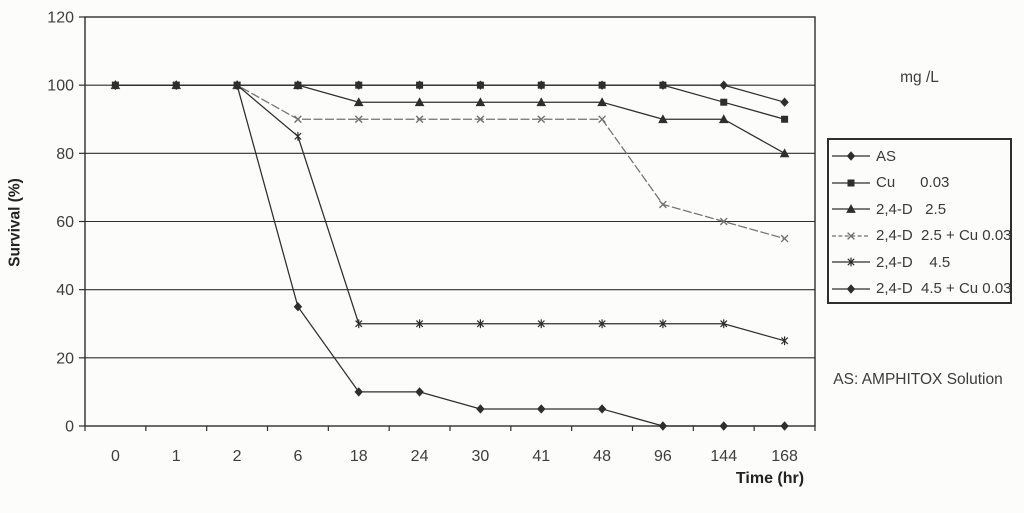 The width and height of the screenshot is (1024, 513). I want to click on legend-item-label: 2,4-D 2.5 + Cu 0.03, so click(944, 236).